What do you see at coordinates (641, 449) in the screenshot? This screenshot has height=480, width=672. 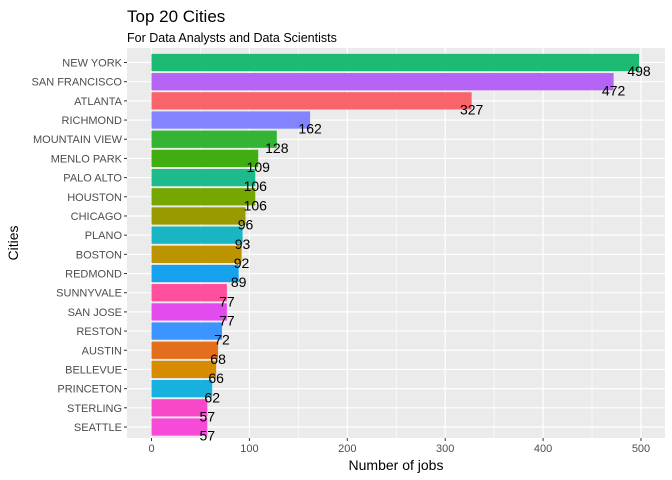 I see `x-tick-label: 500` at bounding box center [641, 449].